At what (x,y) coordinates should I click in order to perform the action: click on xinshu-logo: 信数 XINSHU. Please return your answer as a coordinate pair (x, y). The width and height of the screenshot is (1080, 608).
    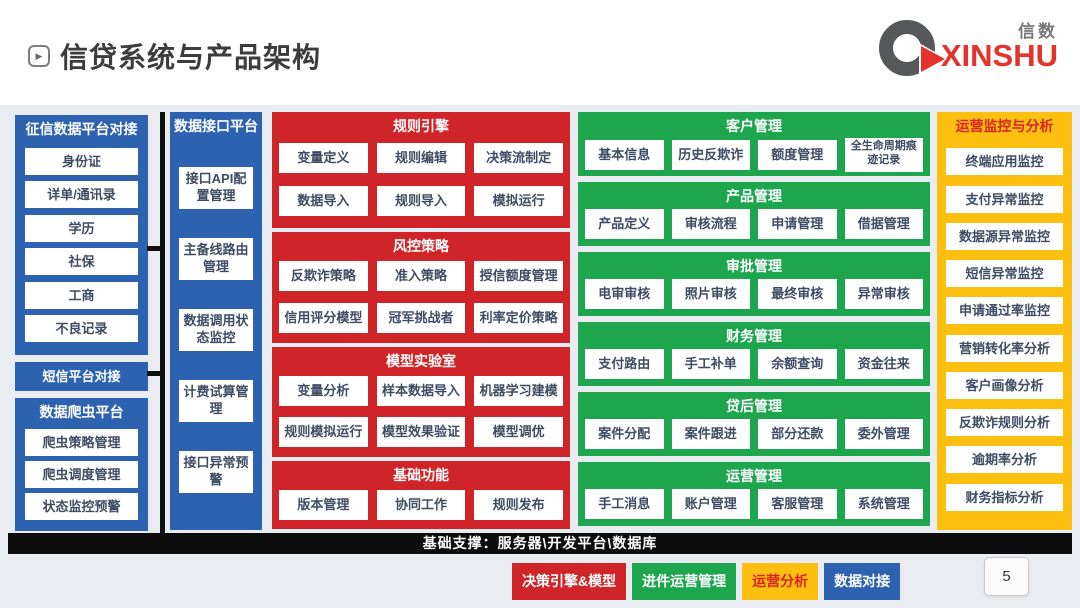
    Looking at the image, I should click on (968, 48).